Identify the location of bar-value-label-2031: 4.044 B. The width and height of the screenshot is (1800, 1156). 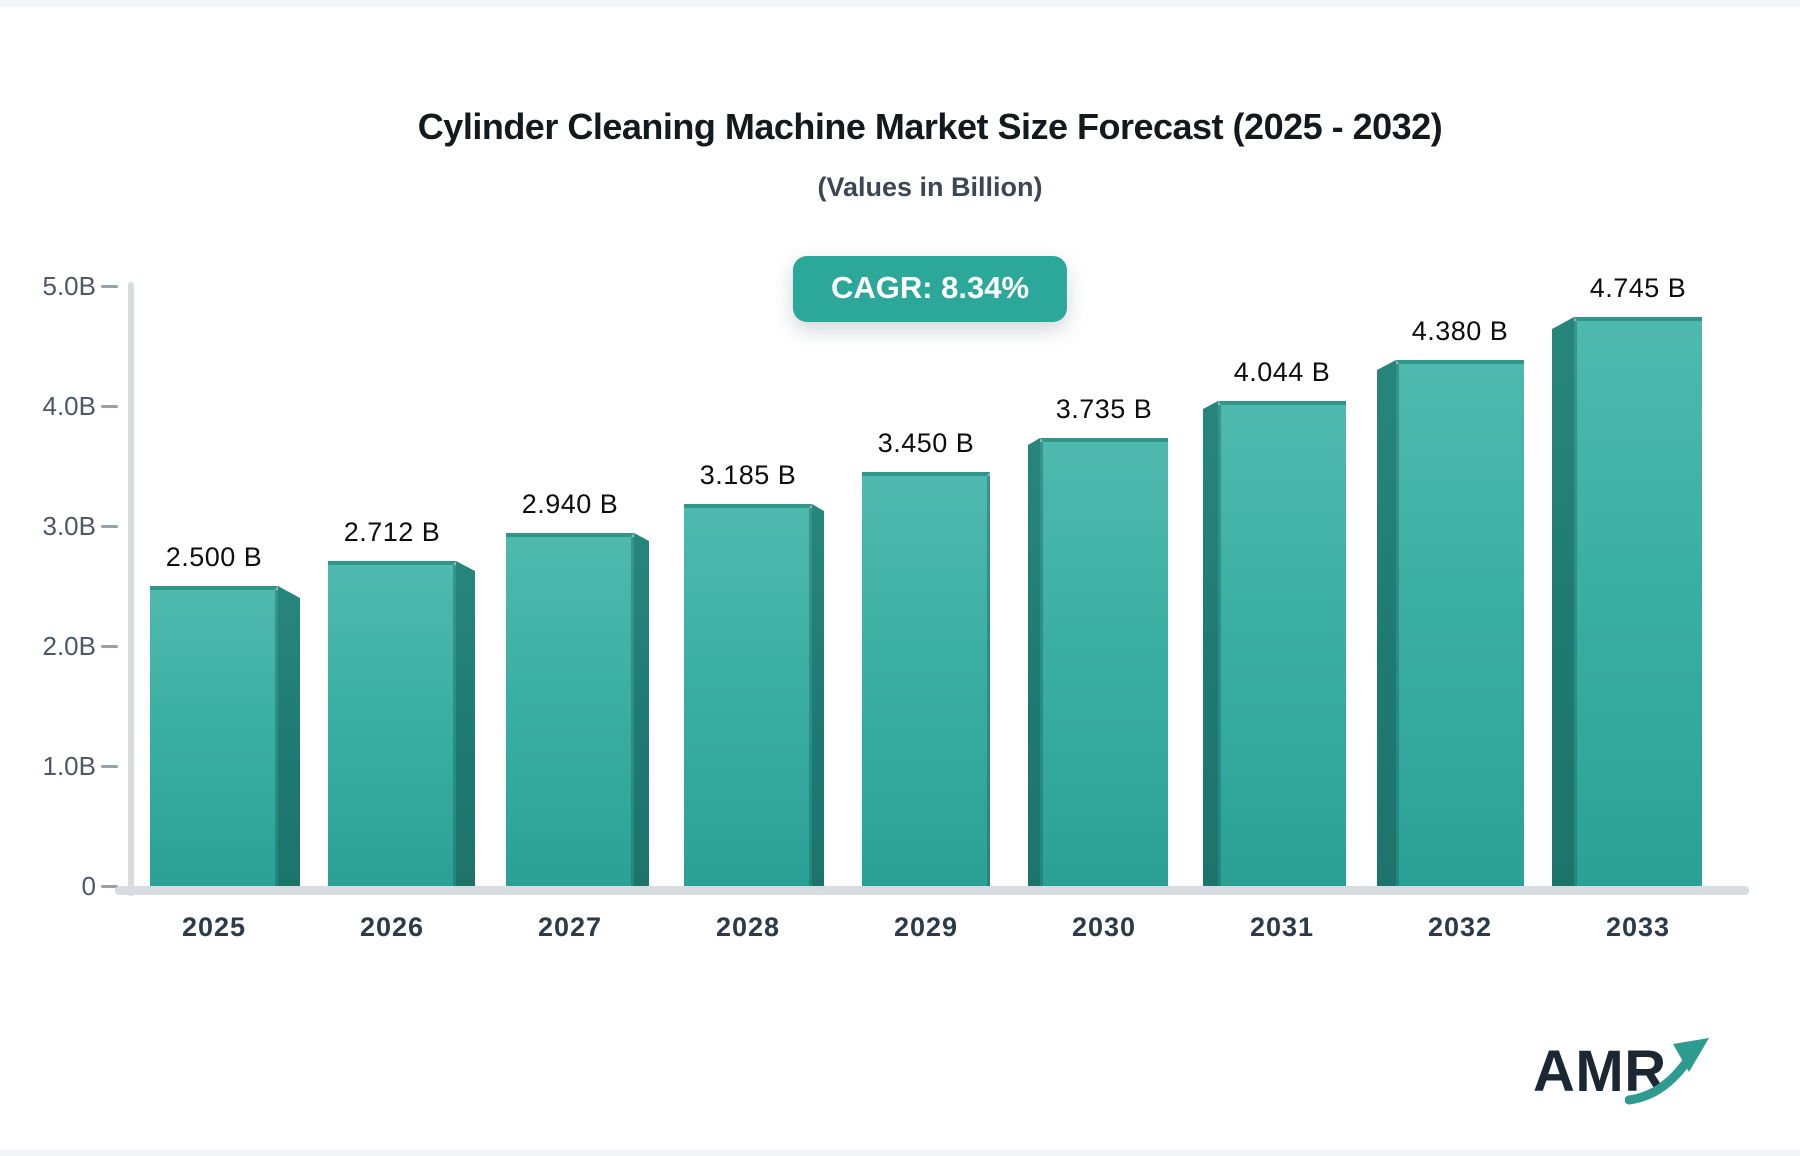
(1282, 372).